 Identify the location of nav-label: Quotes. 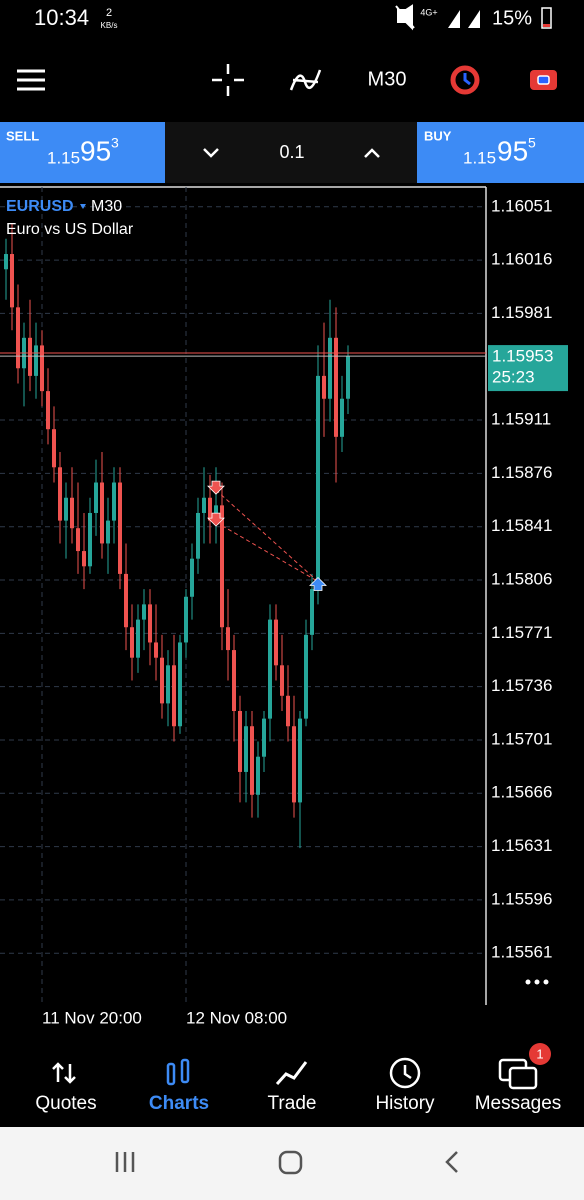
(65, 1103).